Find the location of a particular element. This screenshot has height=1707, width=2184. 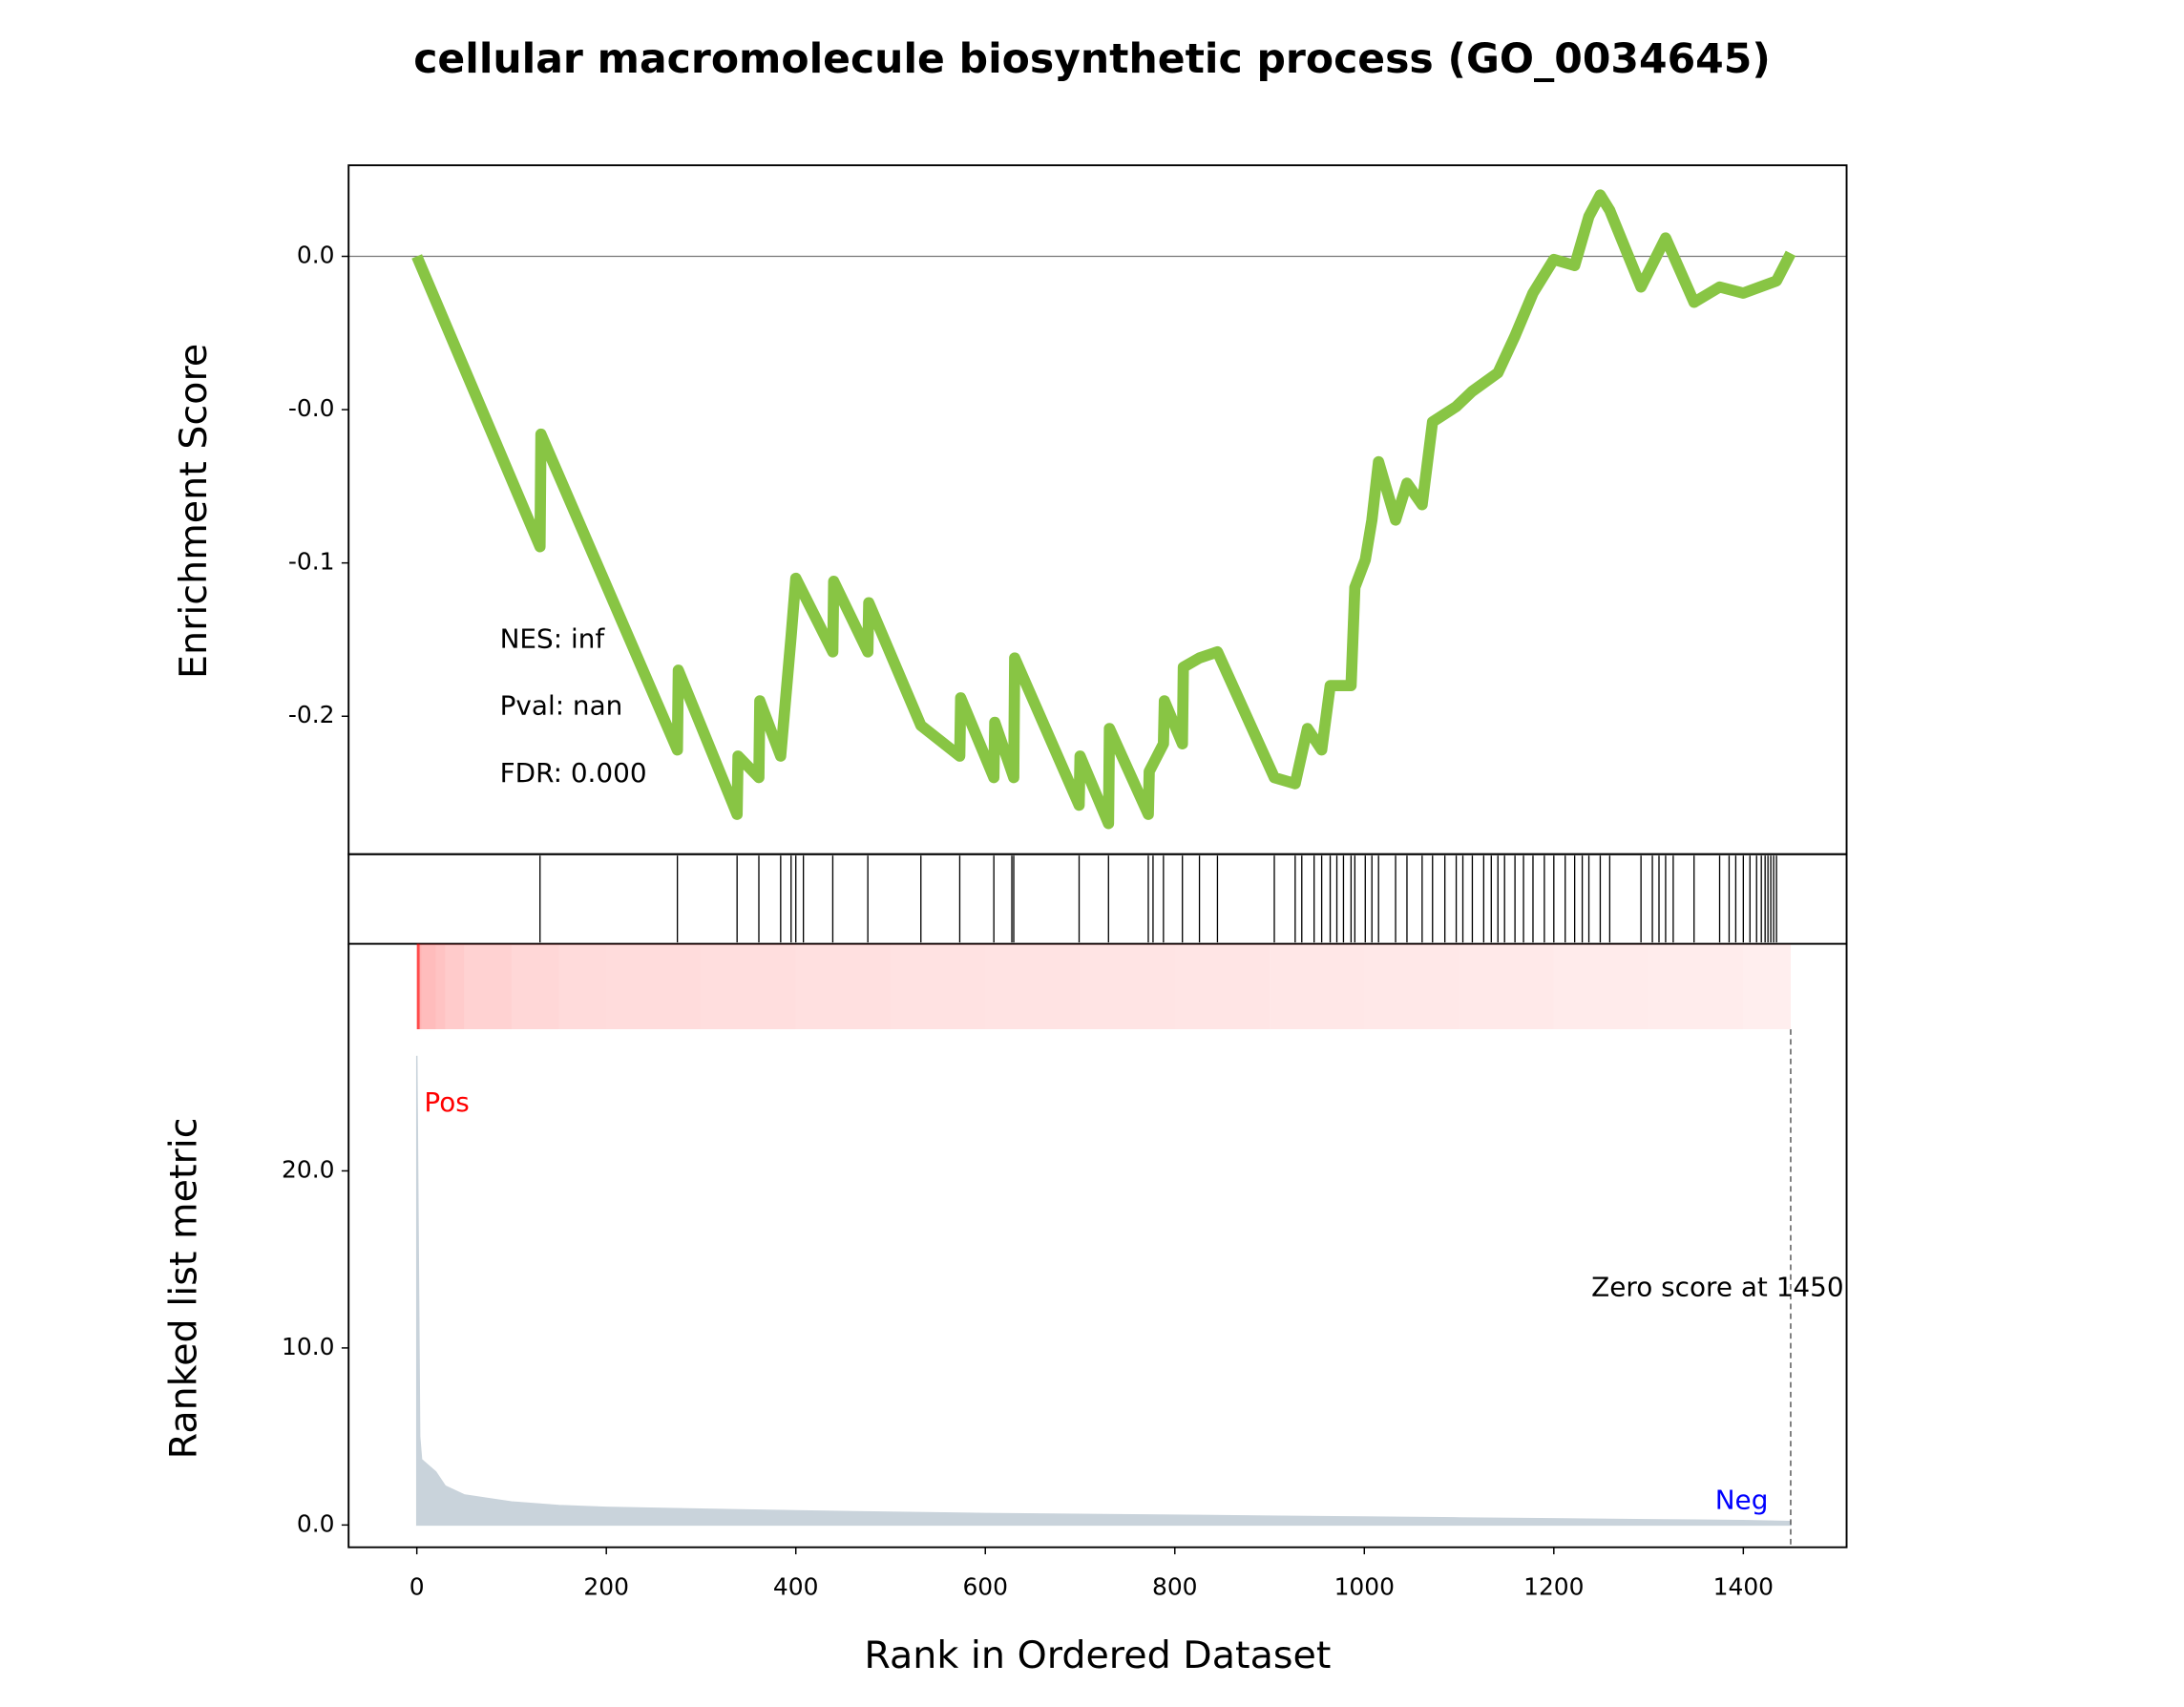

x-tick-label: 0 is located at coordinates (418, 1587).